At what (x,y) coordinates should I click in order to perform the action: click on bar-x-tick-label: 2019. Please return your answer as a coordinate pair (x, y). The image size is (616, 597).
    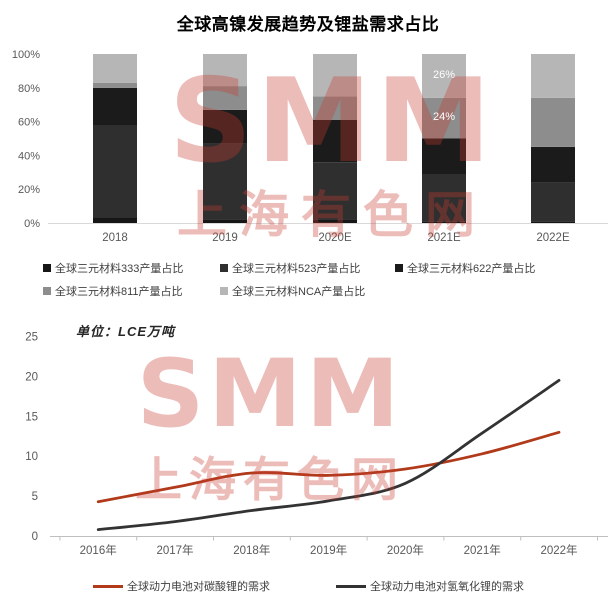
    Looking at the image, I should click on (225, 238).